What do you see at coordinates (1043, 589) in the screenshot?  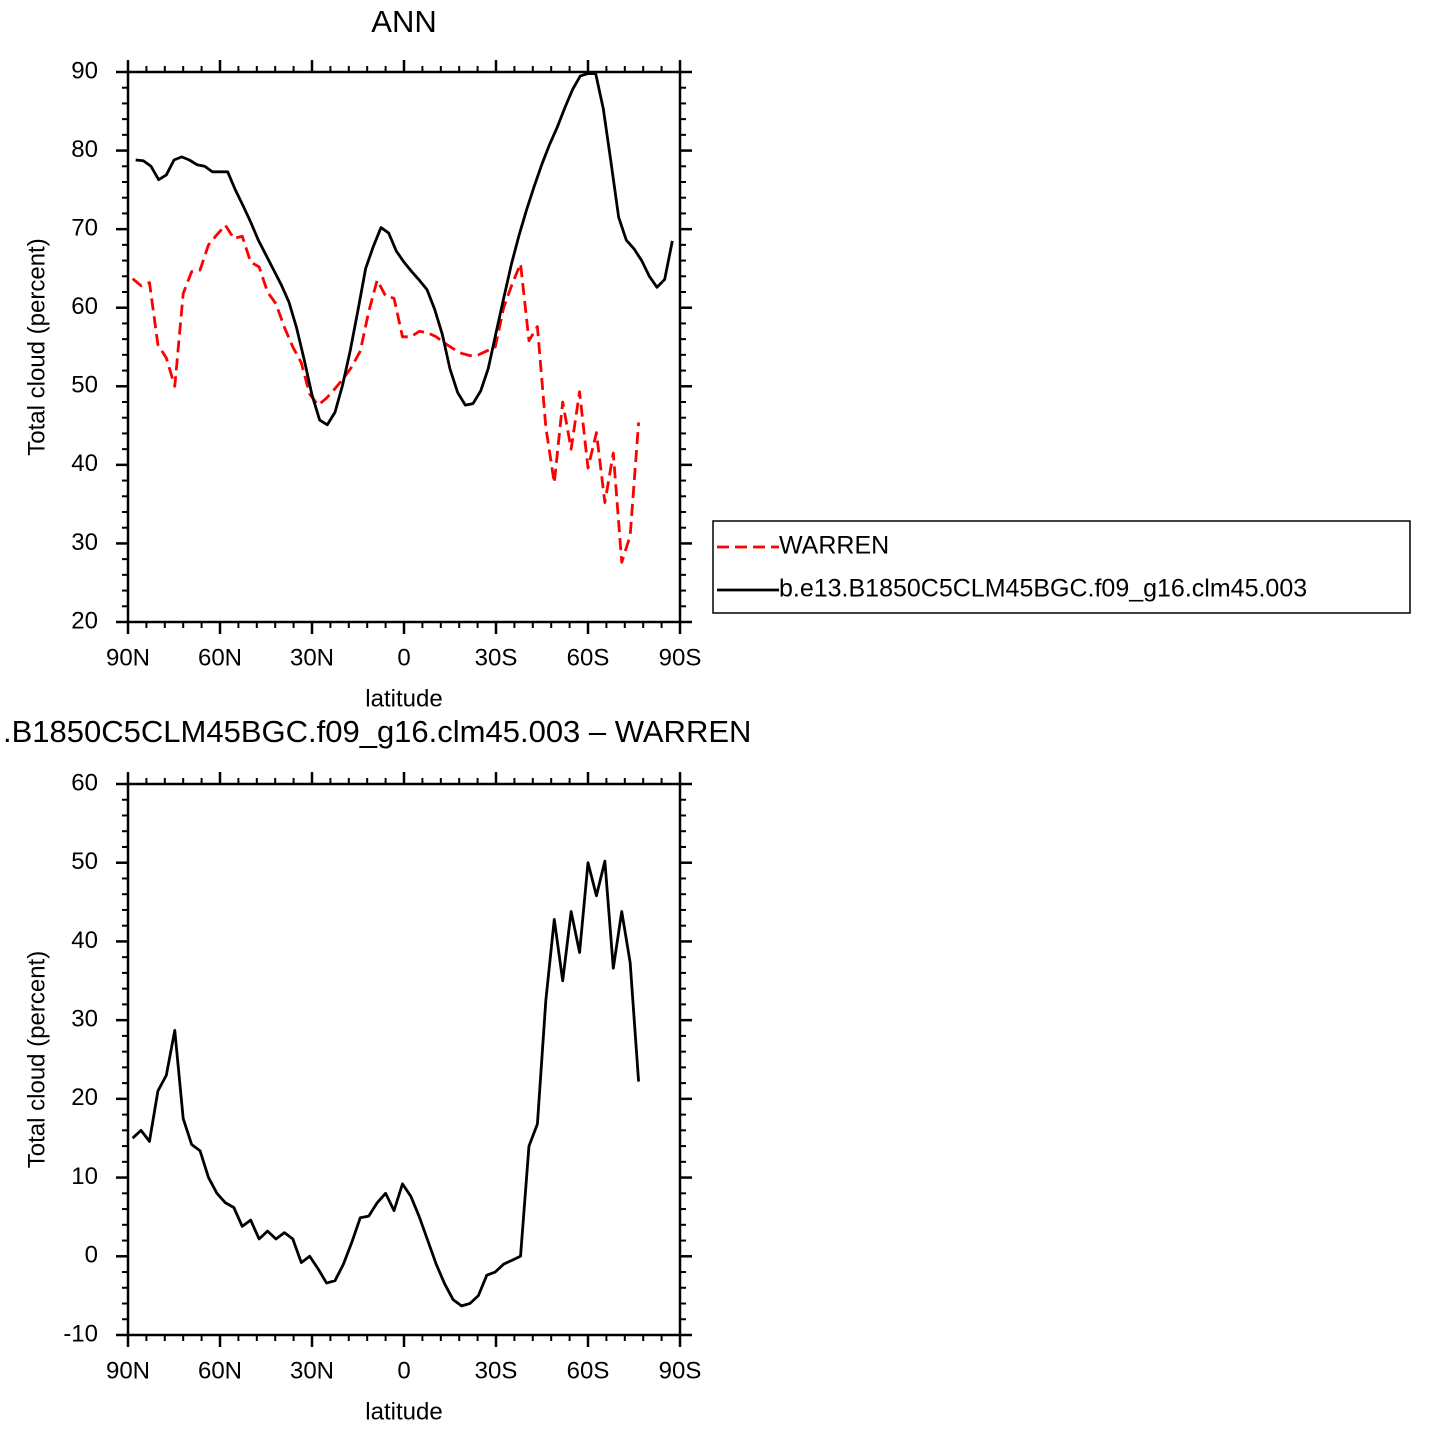 I see `legend-label: b.e13.B1850C5CLM45BGC.f09_g16.clm45.003` at bounding box center [1043, 589].